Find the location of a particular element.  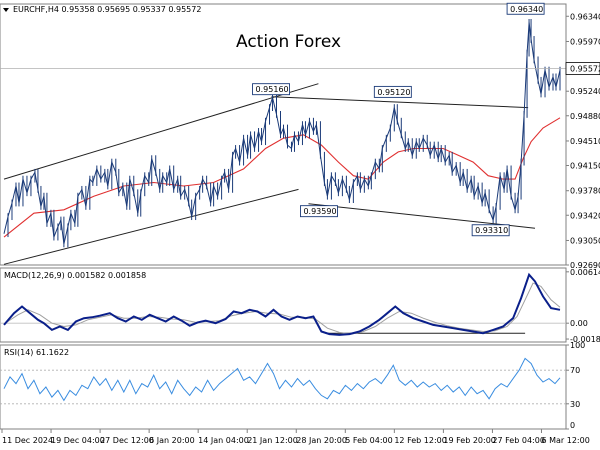

price-tick-label: 0.95240 is located at coordinates (585, 91).